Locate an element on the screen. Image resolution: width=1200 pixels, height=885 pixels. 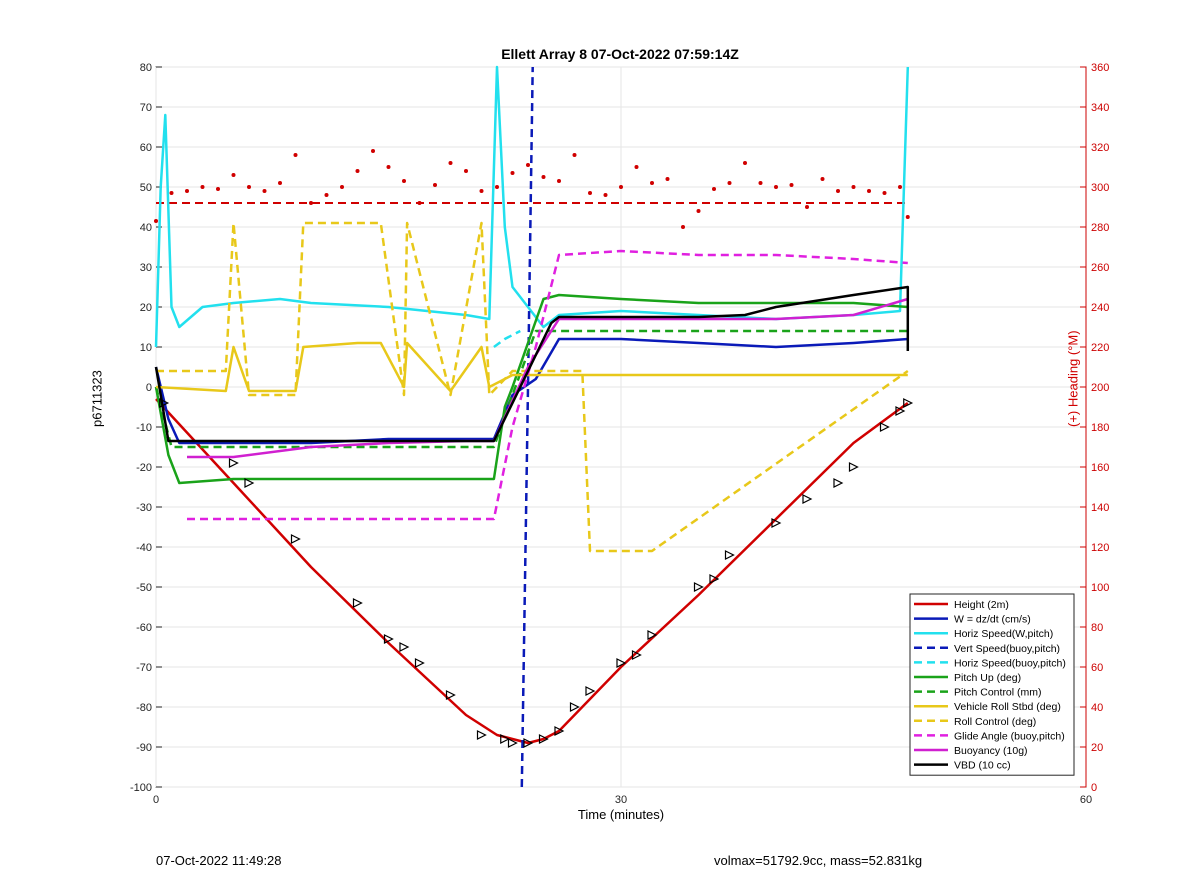
tick-label-y: 20 is located at coordinates (146, 308).